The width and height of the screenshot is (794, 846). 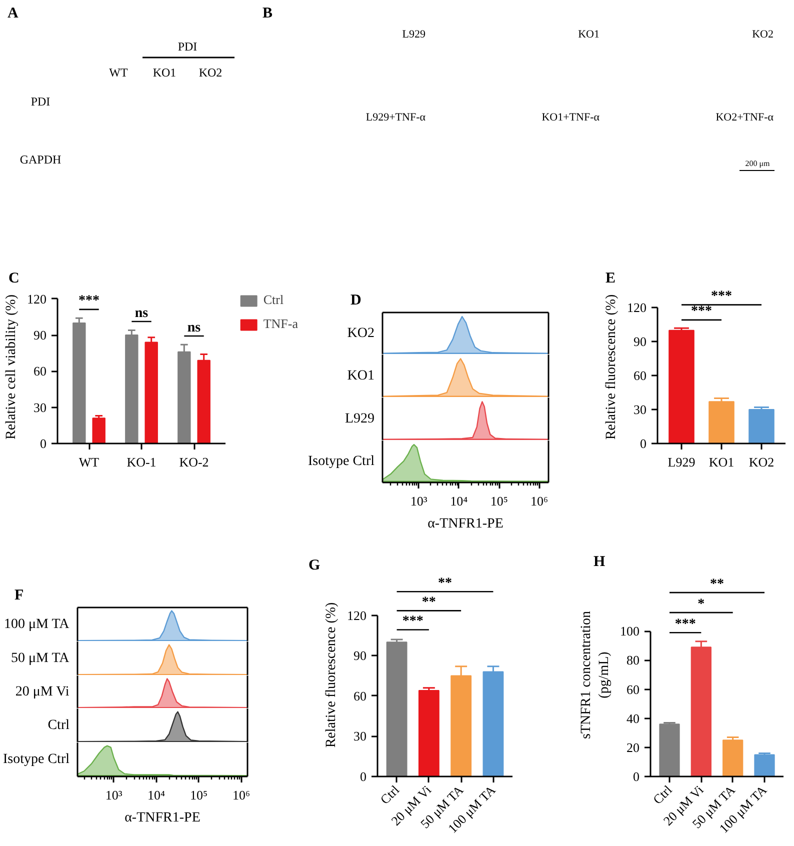 I want to click on y-axis-title: sTNFR1 concentration (pg/mL), so click(x=595, y=675).